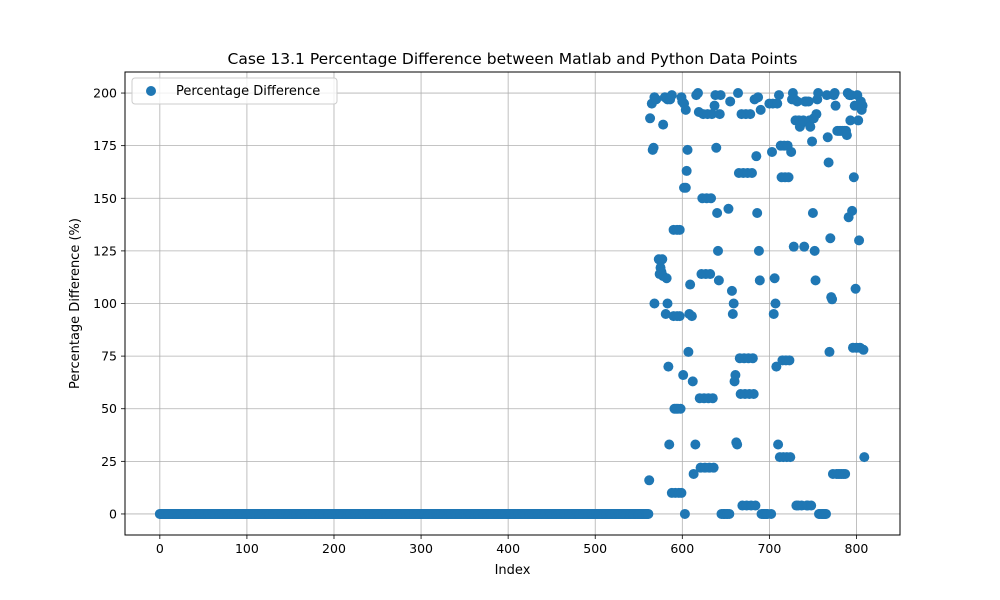 This screenshot has height=600, width=1000. I want to click on y-tick-label: 150, so click(105, 198).